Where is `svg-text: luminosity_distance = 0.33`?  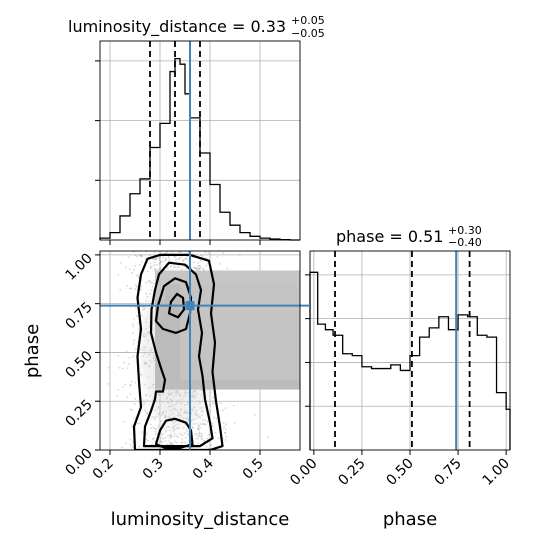
svg-text: luminosity_distance = 0.33 is located at coordinates (177, 27).